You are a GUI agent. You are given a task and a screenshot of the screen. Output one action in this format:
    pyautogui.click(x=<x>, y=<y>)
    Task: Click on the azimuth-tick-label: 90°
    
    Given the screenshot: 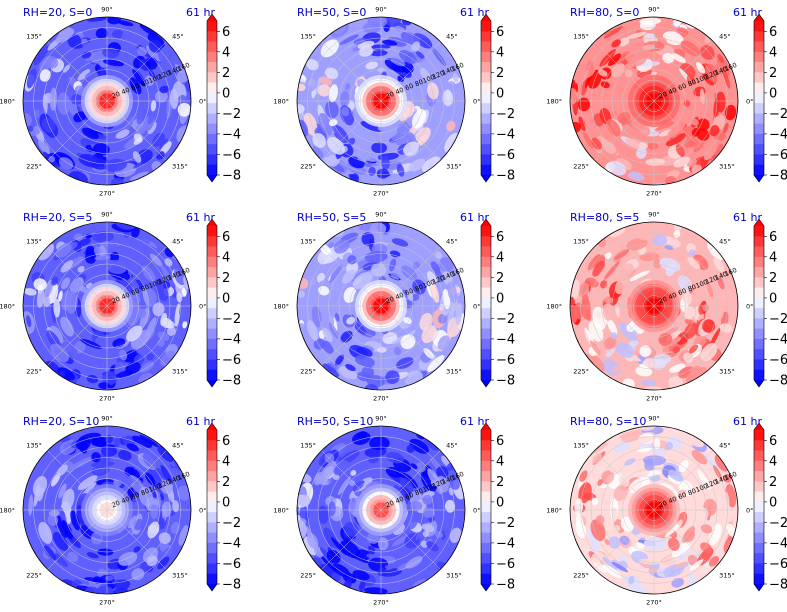 What is the action you would take?
    pyautogui.click(x=381, y=215)
    